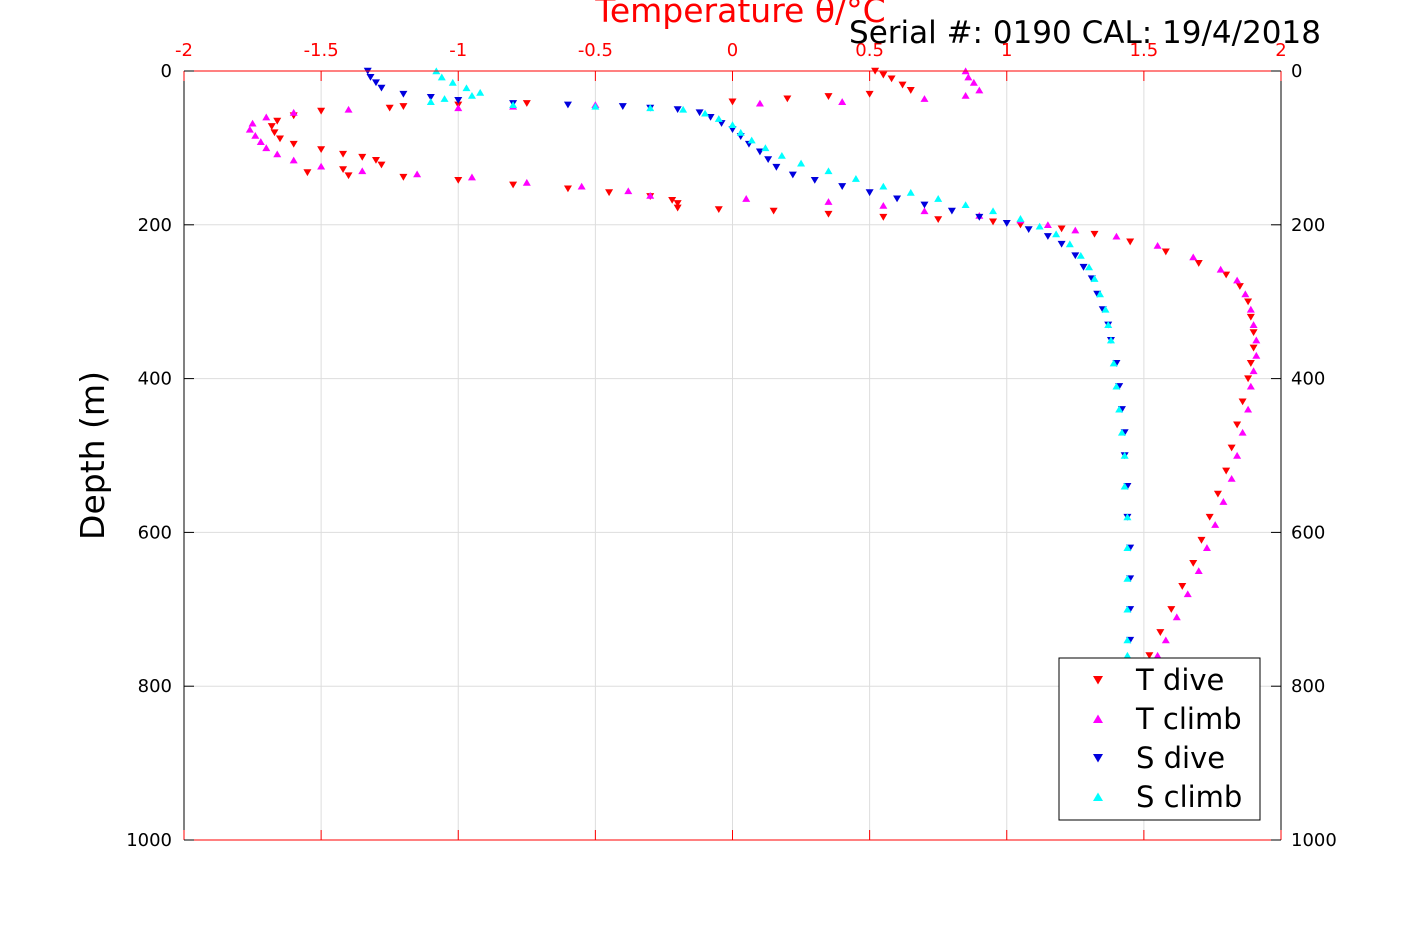  Describe the element at coordinates (458, 50) in the screenshot. I see `x-tick-label: -1` at that location.